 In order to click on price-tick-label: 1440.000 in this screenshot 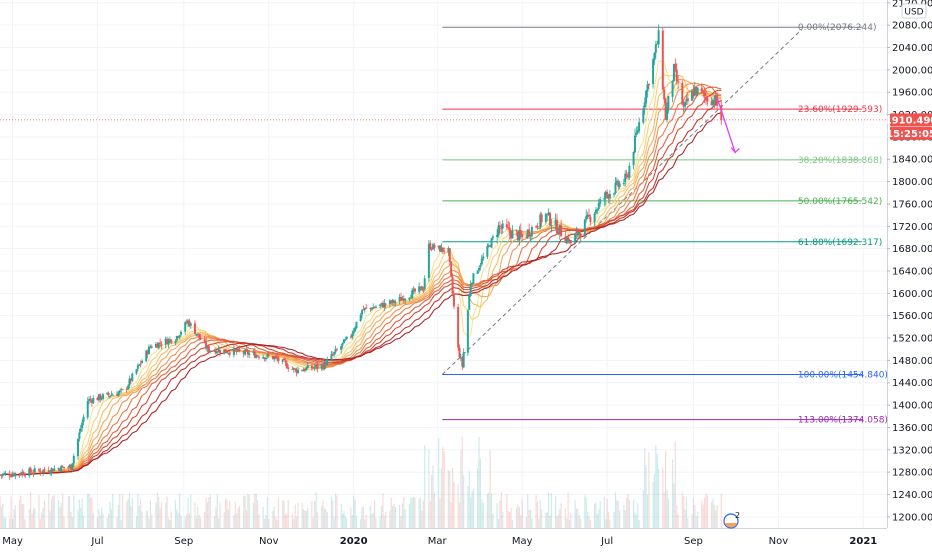, I will do `click(912, 383)`.